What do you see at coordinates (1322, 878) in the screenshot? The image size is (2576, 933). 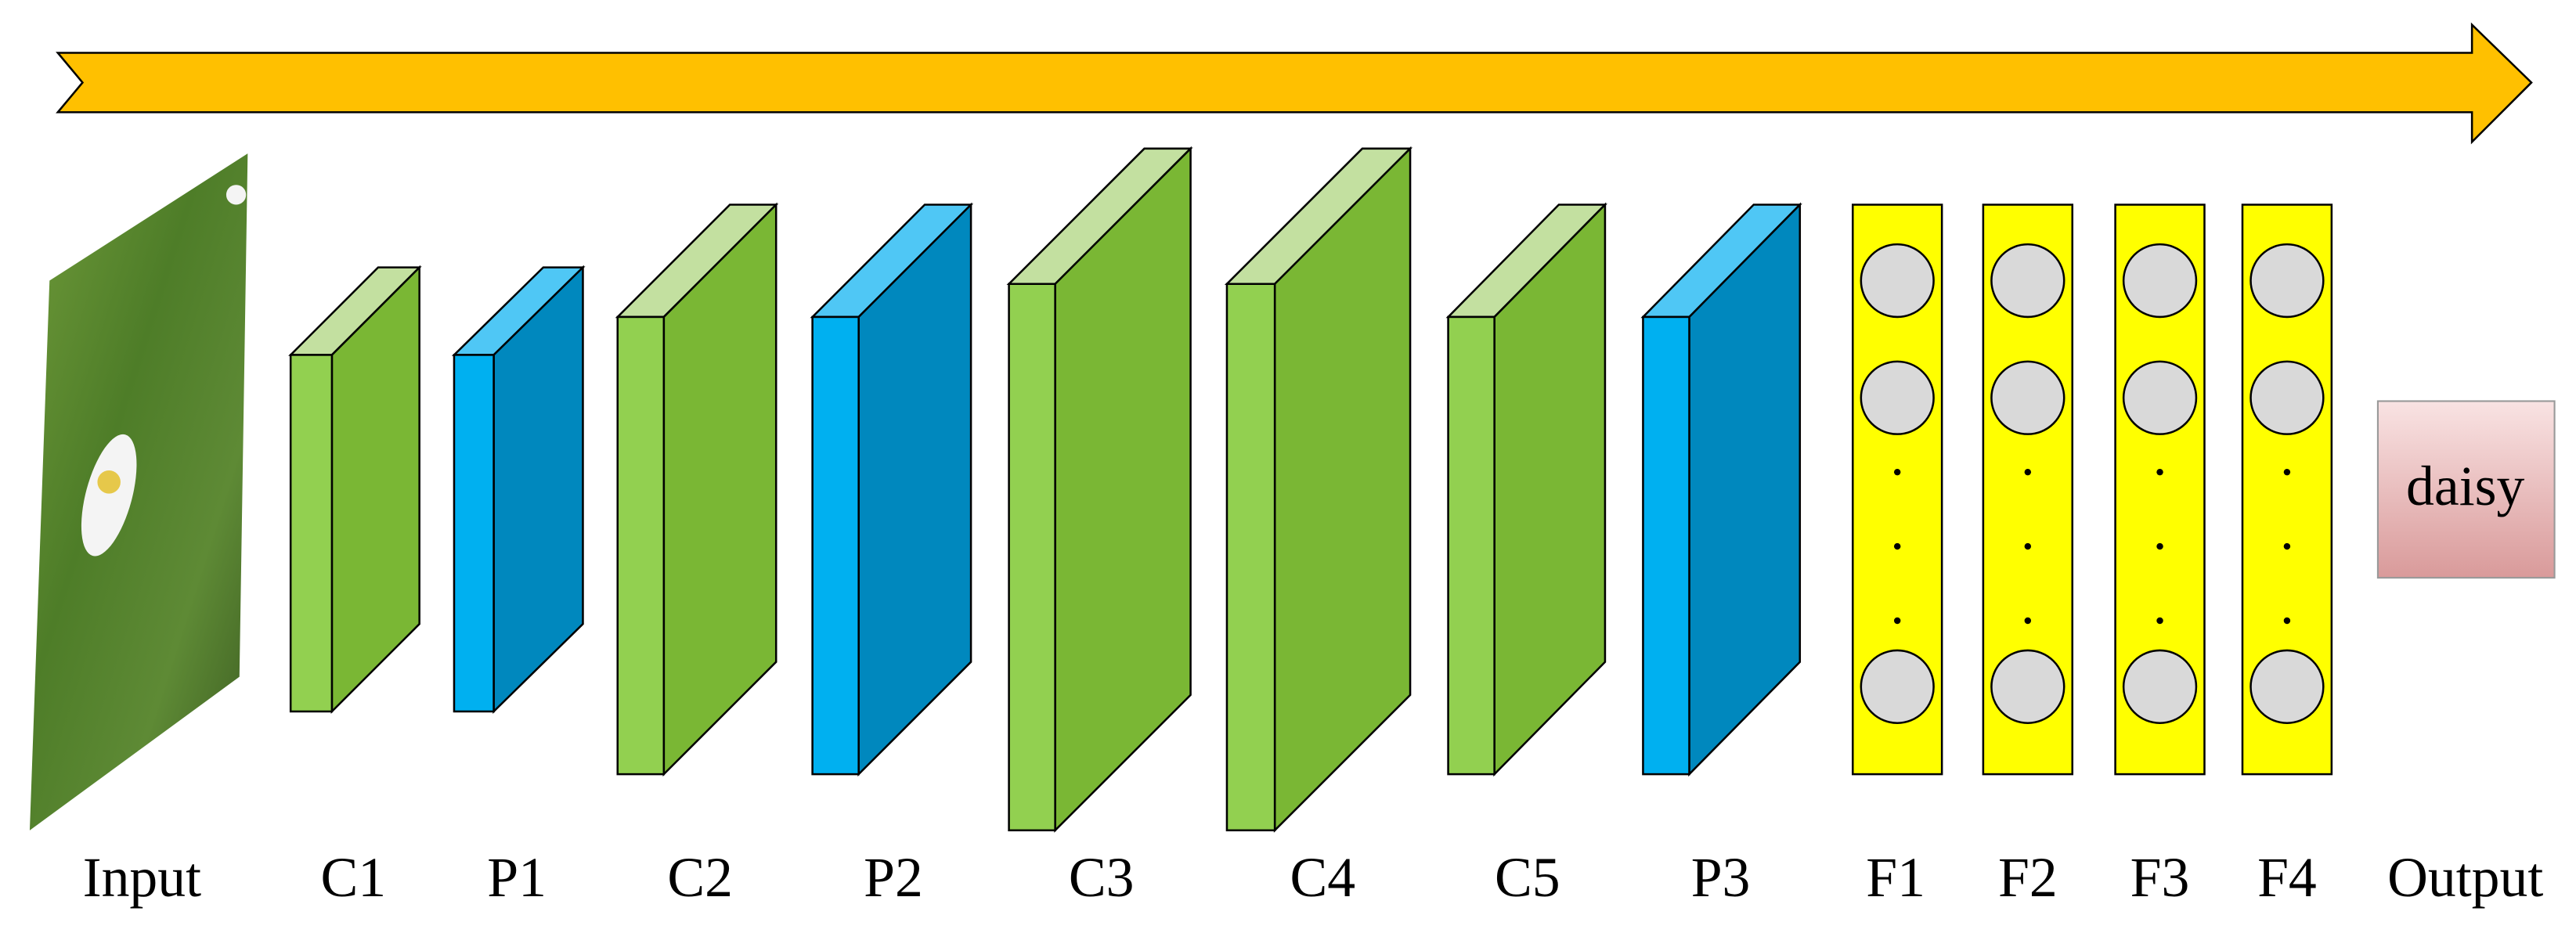 I see `layer-label: C4` at bounding box center [1322, 878].